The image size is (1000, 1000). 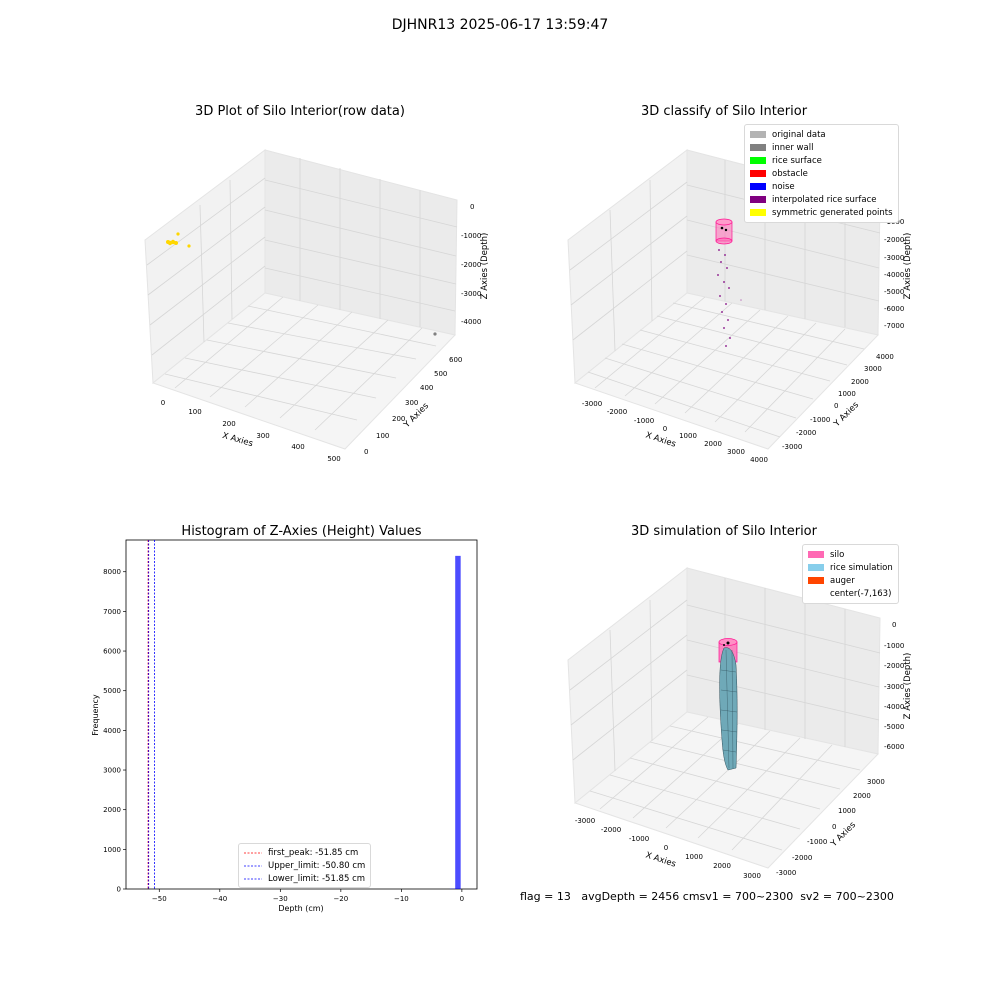 What do you see at coordinates (300, 908) in the screenshot?
I see `histogram-x-label: Depth (cm)` at bounding box center [300, 908].